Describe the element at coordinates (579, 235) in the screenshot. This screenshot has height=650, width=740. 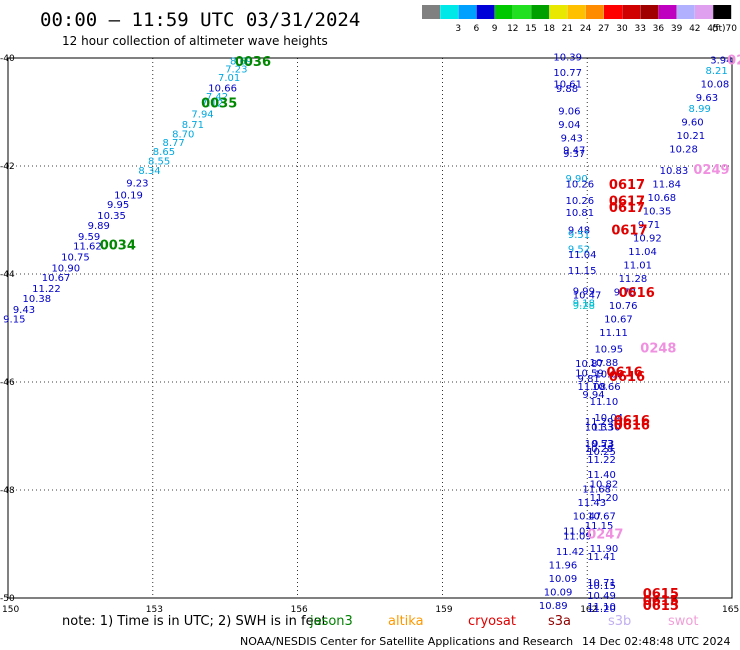
I see `wave-height-label: 9.51` at that location.